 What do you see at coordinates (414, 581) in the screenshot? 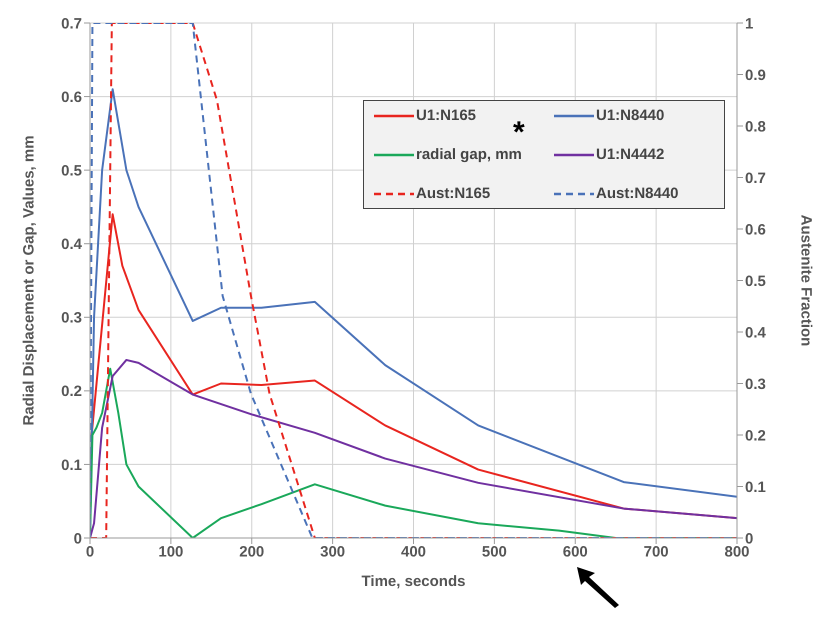
I see `x-axis-title: Time, seconds` at bounding box center [414, 581].